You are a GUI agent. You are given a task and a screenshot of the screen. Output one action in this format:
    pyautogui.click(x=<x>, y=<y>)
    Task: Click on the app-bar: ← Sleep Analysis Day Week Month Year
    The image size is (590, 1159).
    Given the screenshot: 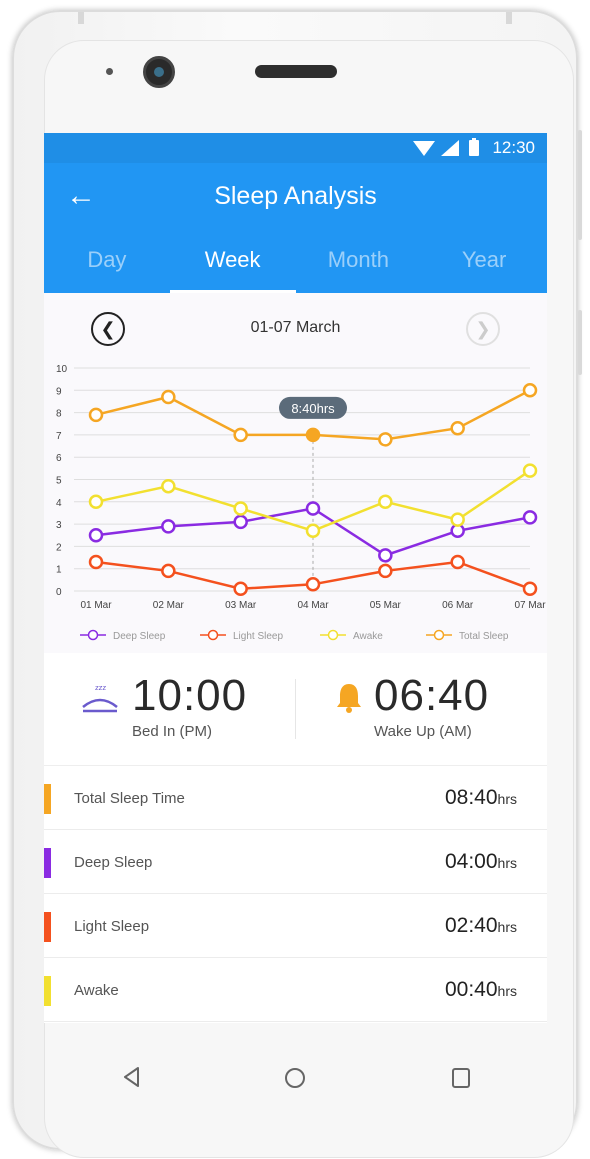 What is the action you would take?
    pyautogui.click(x=295, y=228)
    